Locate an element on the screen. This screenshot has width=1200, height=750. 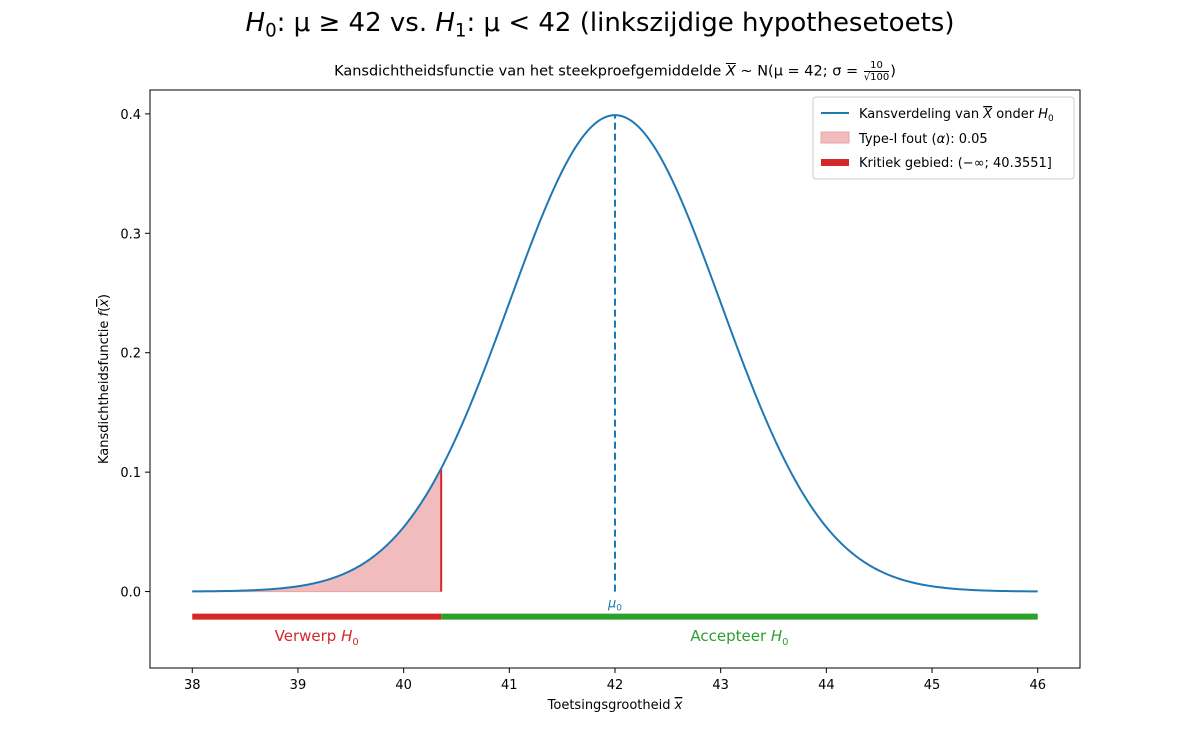
y-tick-label: 0.3 is located at coordinates (130, 234).